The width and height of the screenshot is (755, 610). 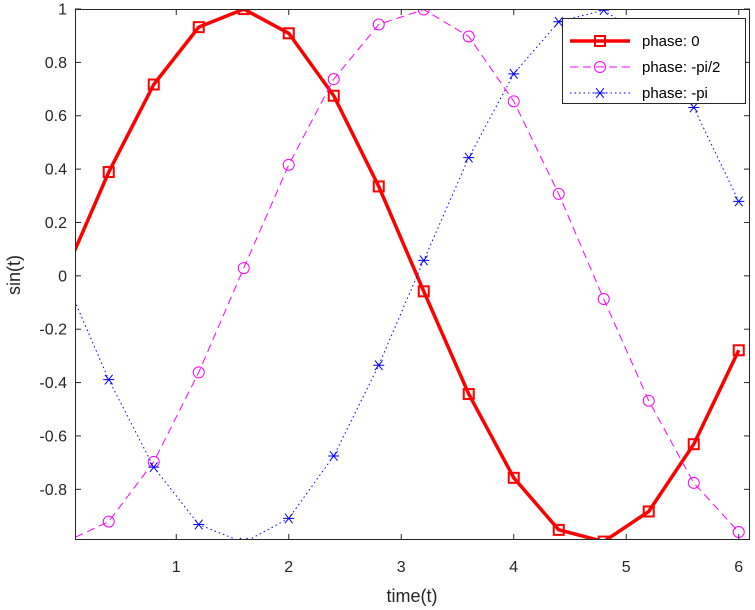 I want to click on legend-entry-2: phase: -pi/2, so click(x=645, y=67).